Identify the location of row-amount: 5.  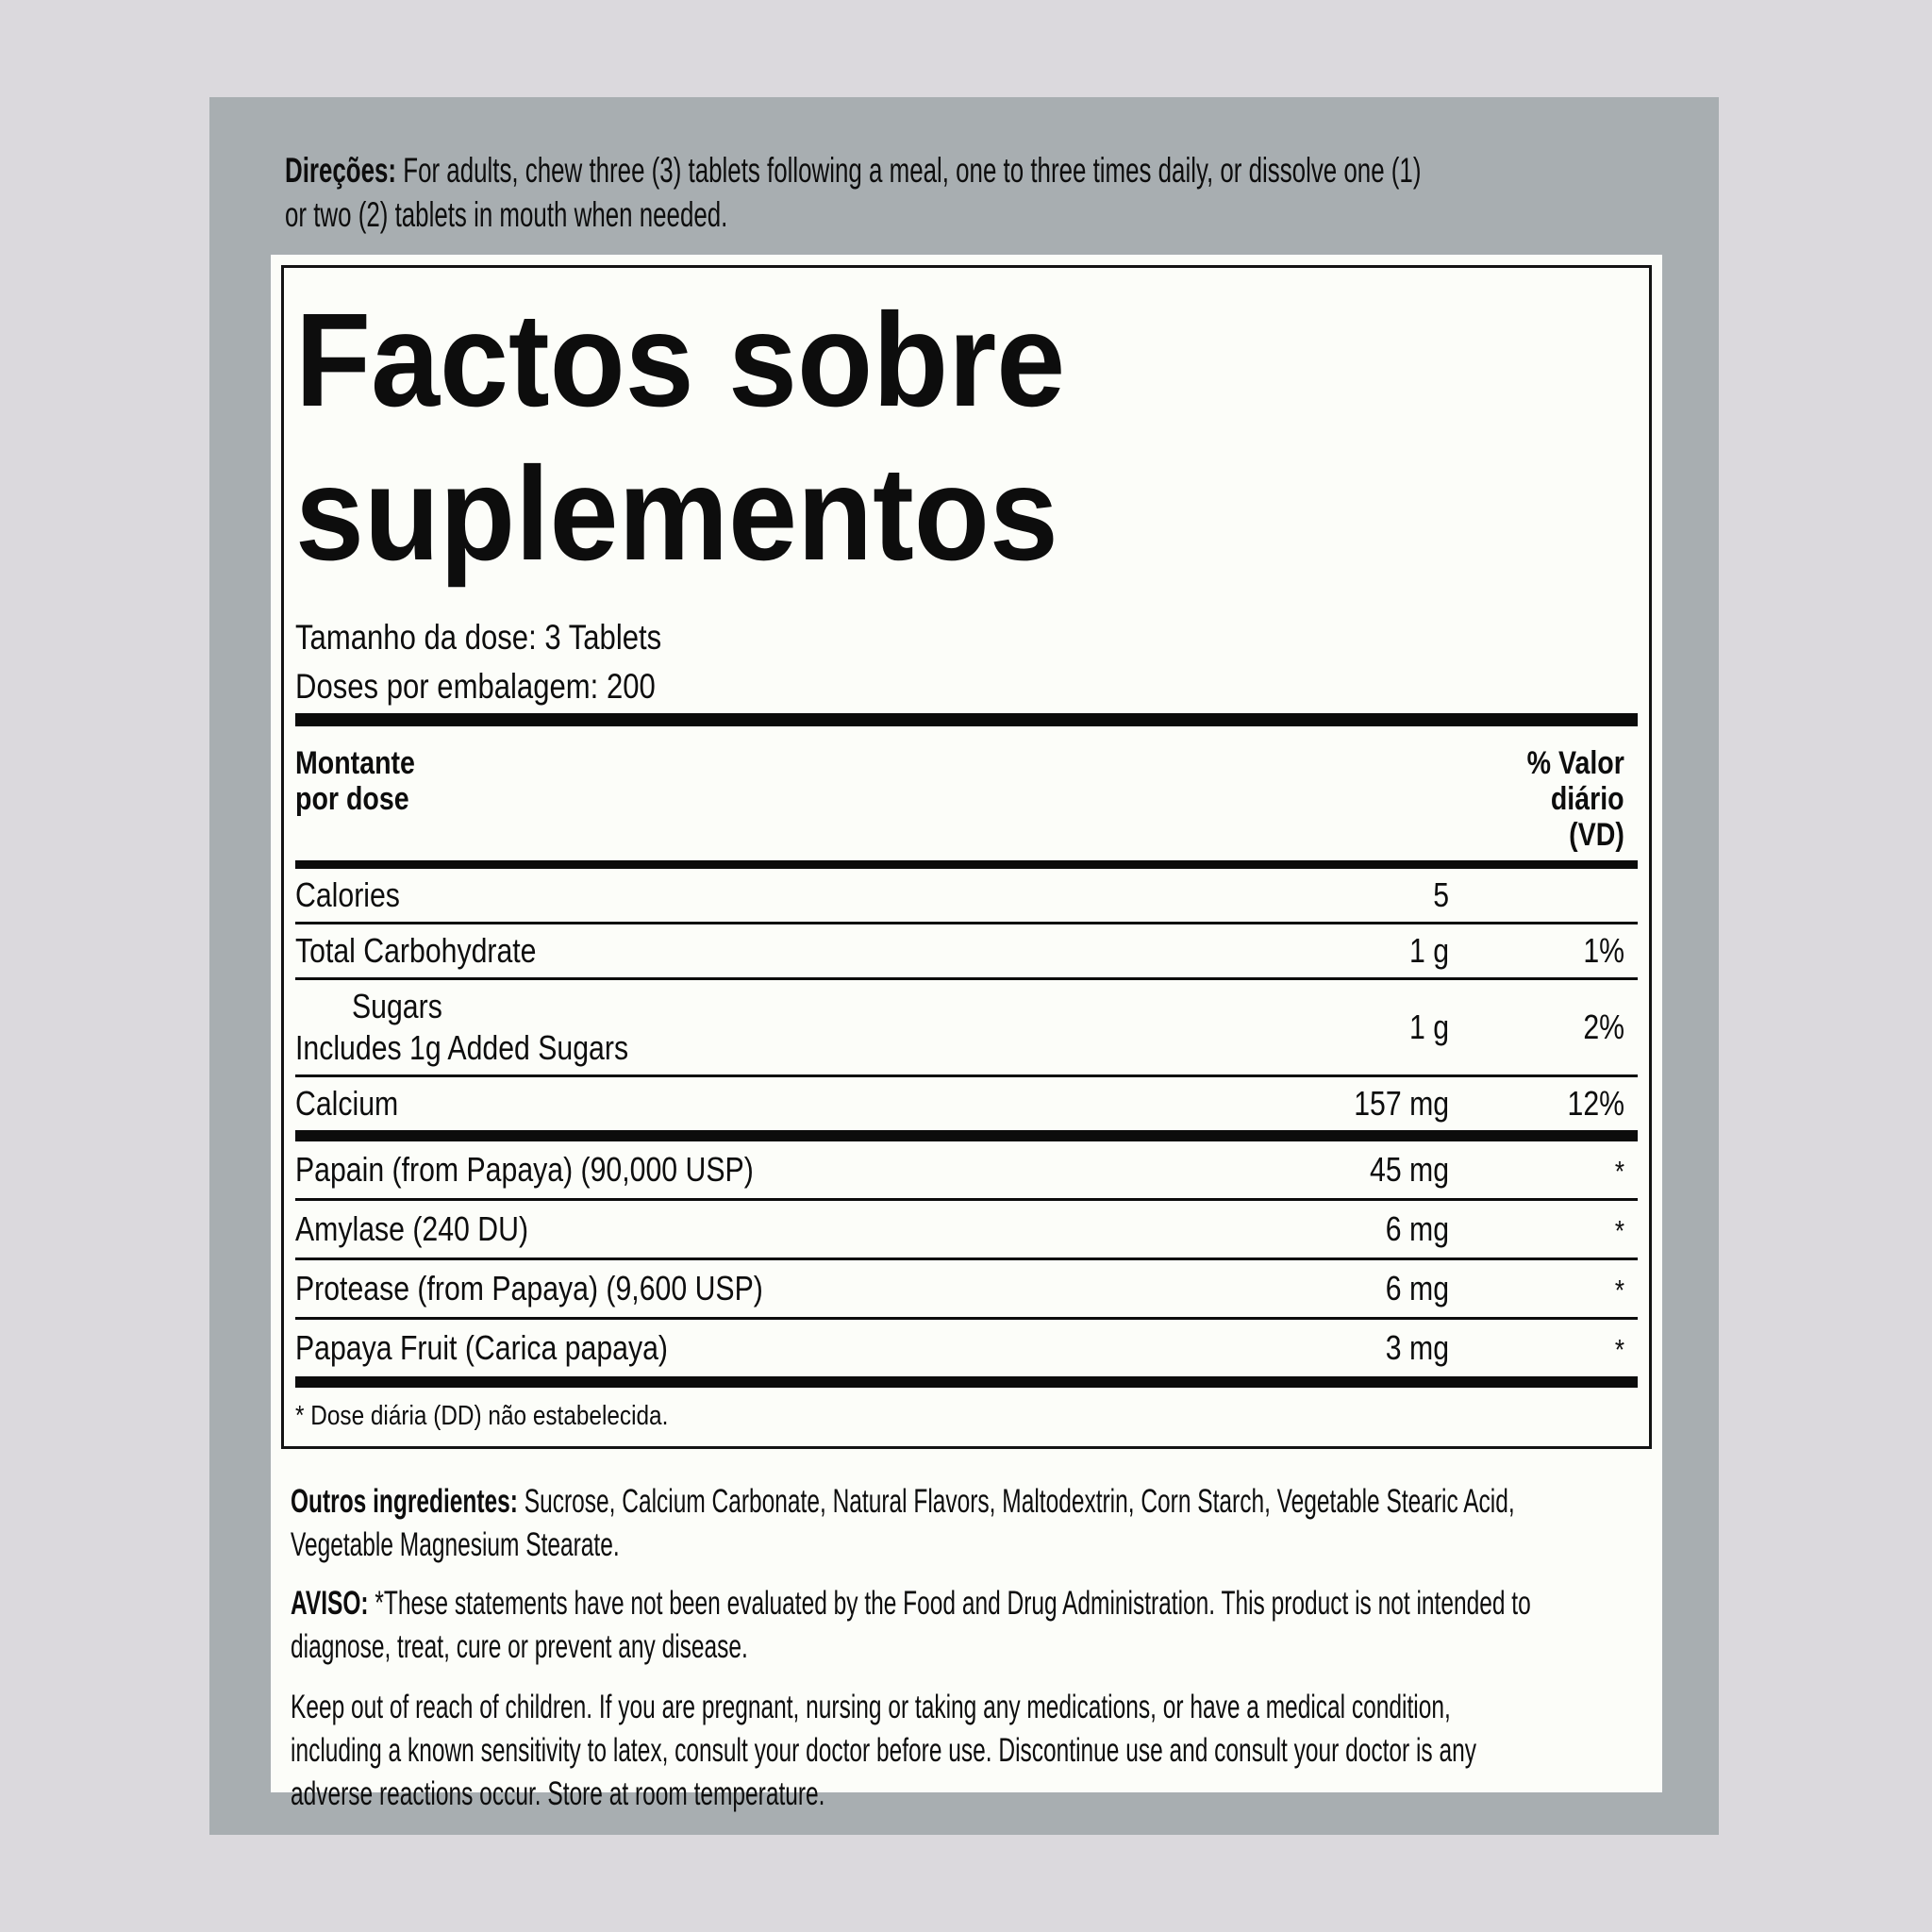
(1378, 895).